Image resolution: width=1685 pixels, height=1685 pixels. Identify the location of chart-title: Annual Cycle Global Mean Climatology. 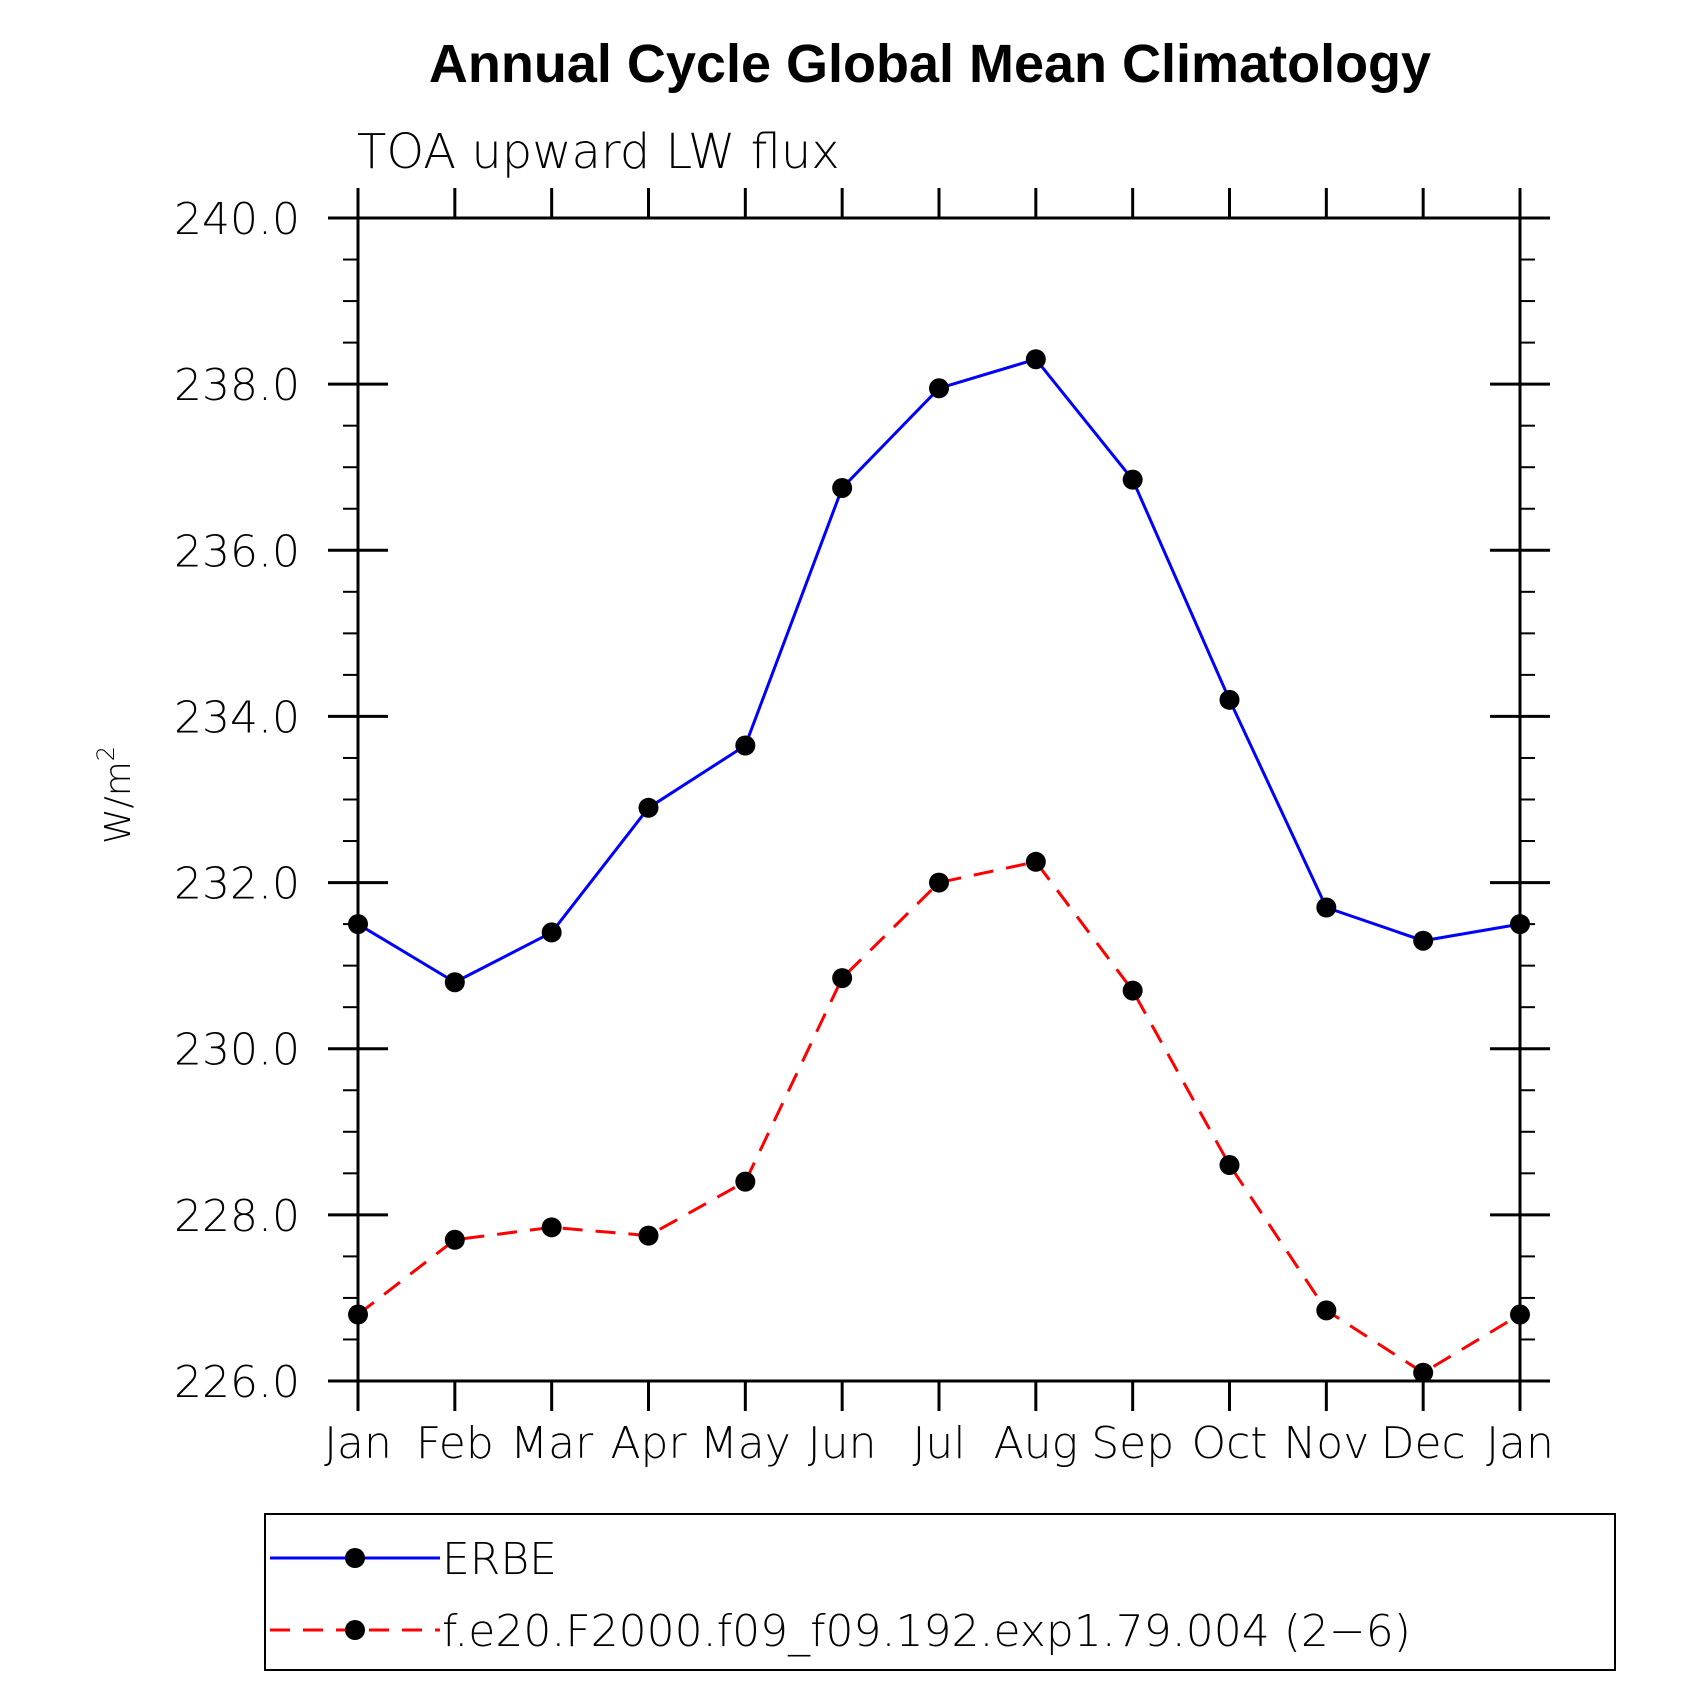
(930, 64).